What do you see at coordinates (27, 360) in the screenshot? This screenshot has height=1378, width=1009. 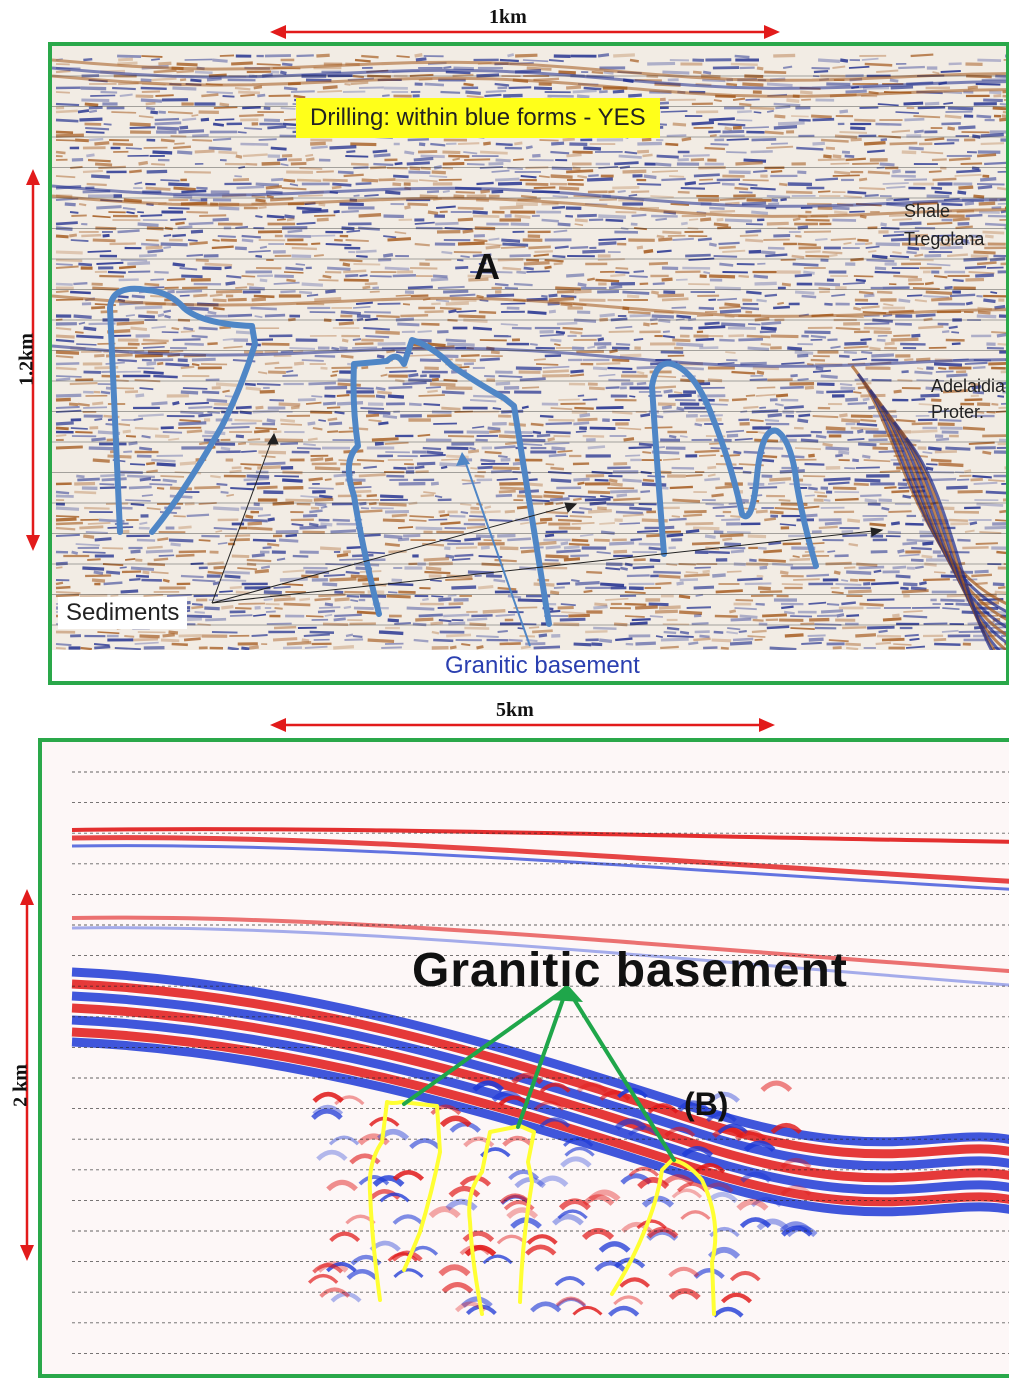 I see `top-vertical-scale-label: 1.2km` at bounding box center [27, 360].